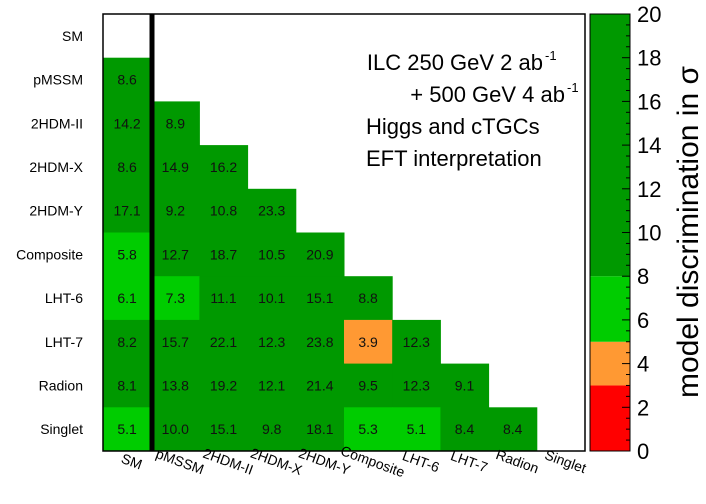 The height and width of the screenshot is (504, 706). Describe the element at coordinates (649, 101) in the screenshot. I see `colorbar-tick-label: 16` at that location.